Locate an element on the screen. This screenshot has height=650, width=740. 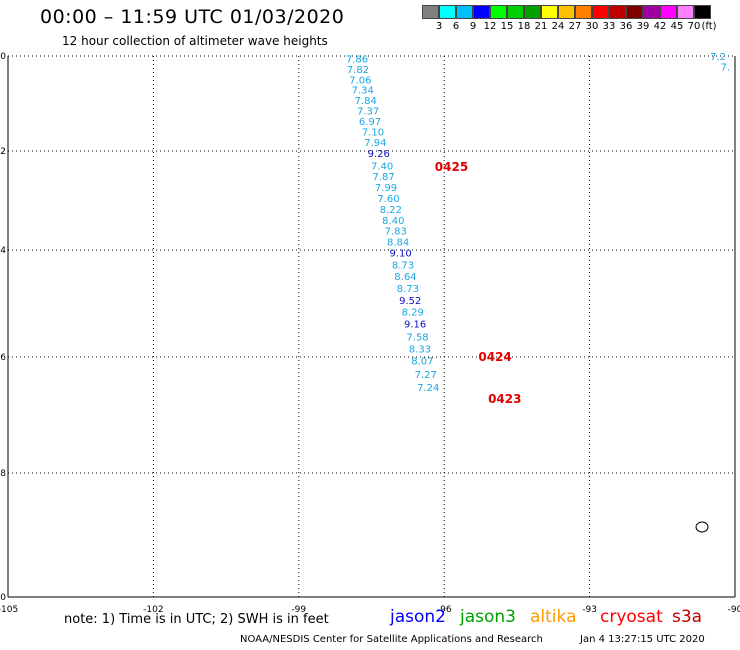
wave-height-value: 7.27 is located at coordinates (426, 375).